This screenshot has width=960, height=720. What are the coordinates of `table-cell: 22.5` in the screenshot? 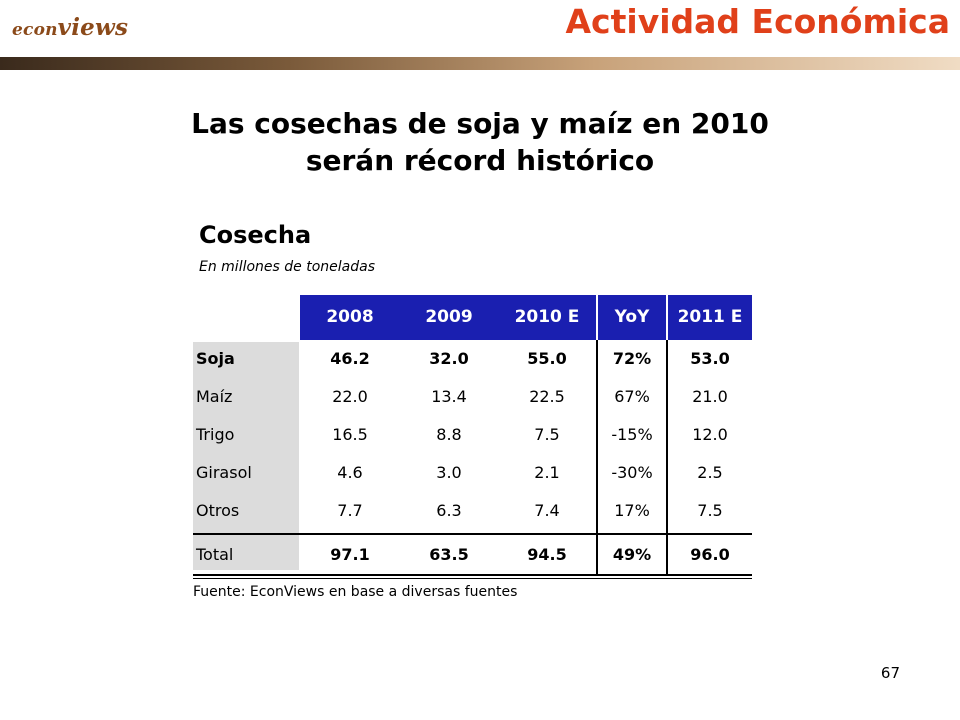 It's located at (547, 396).